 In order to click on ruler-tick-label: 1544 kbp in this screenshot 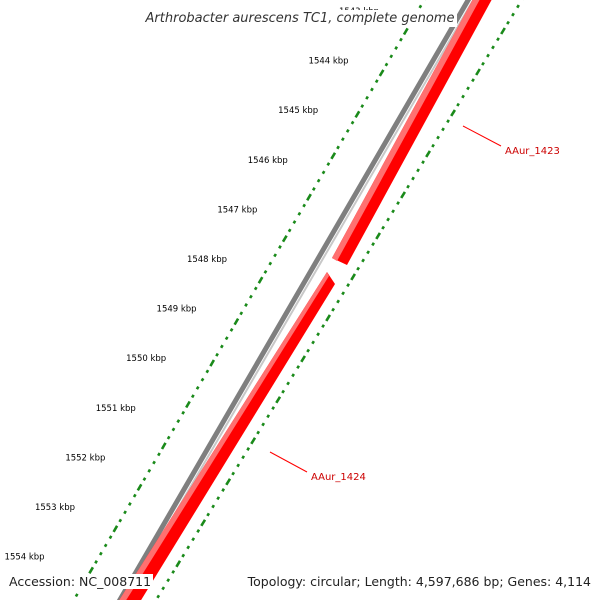, I will do `click(329, 62)`.